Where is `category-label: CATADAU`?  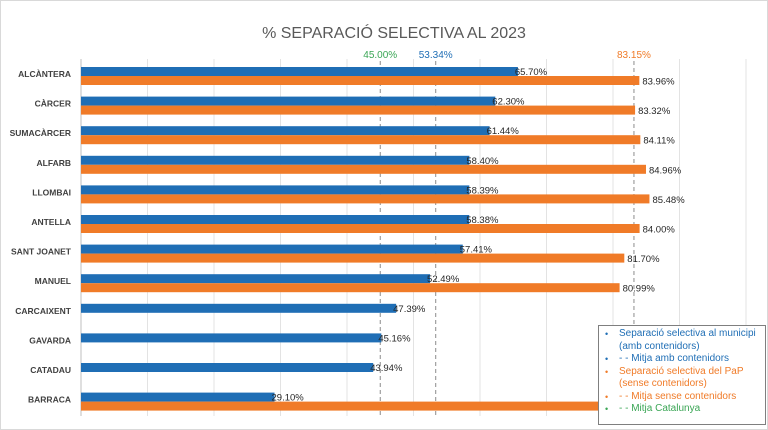 category-label: CATADAU is located at coordinates (50, 370).